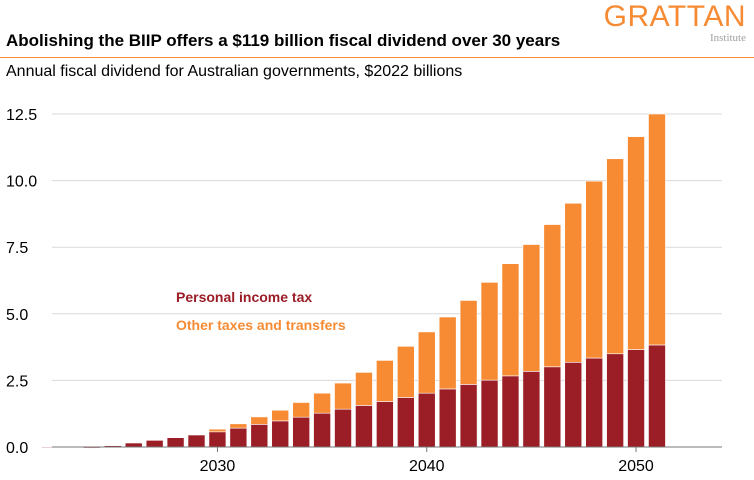 Image resolution: width=754 pixels, height=480 pixels. Describe the element at coordinates (261, 325) in the screenshot. I see `legend-other-taxes: Other taxes and transfers` at that location.